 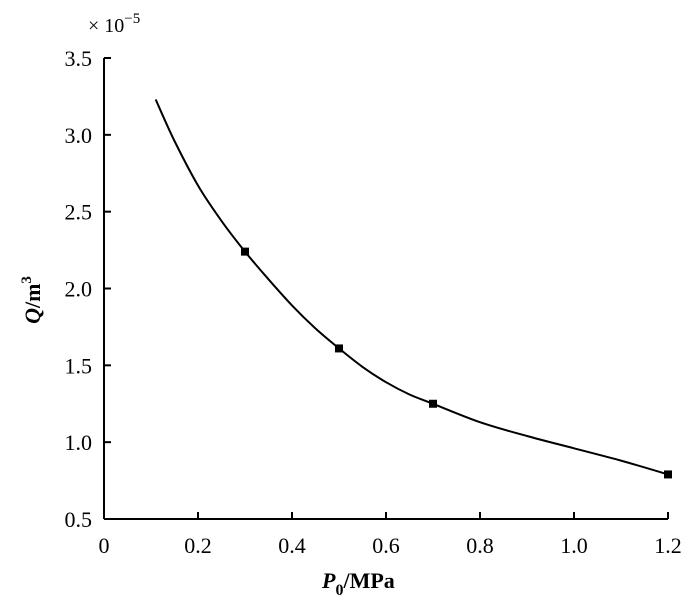 What do you see at coordinates (114, 24) in the screenshot?
I see `y-multiplier: × 10⁻⁵` at bounding box center [114, 24].